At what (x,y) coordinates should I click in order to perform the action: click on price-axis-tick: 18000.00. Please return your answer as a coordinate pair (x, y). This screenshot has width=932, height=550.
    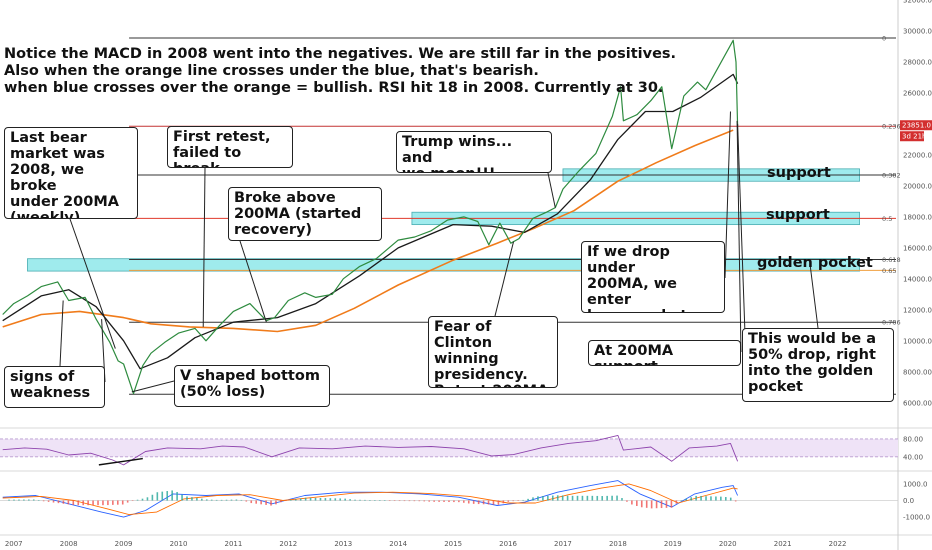
    Looking at the image, I should click on (917, 217).